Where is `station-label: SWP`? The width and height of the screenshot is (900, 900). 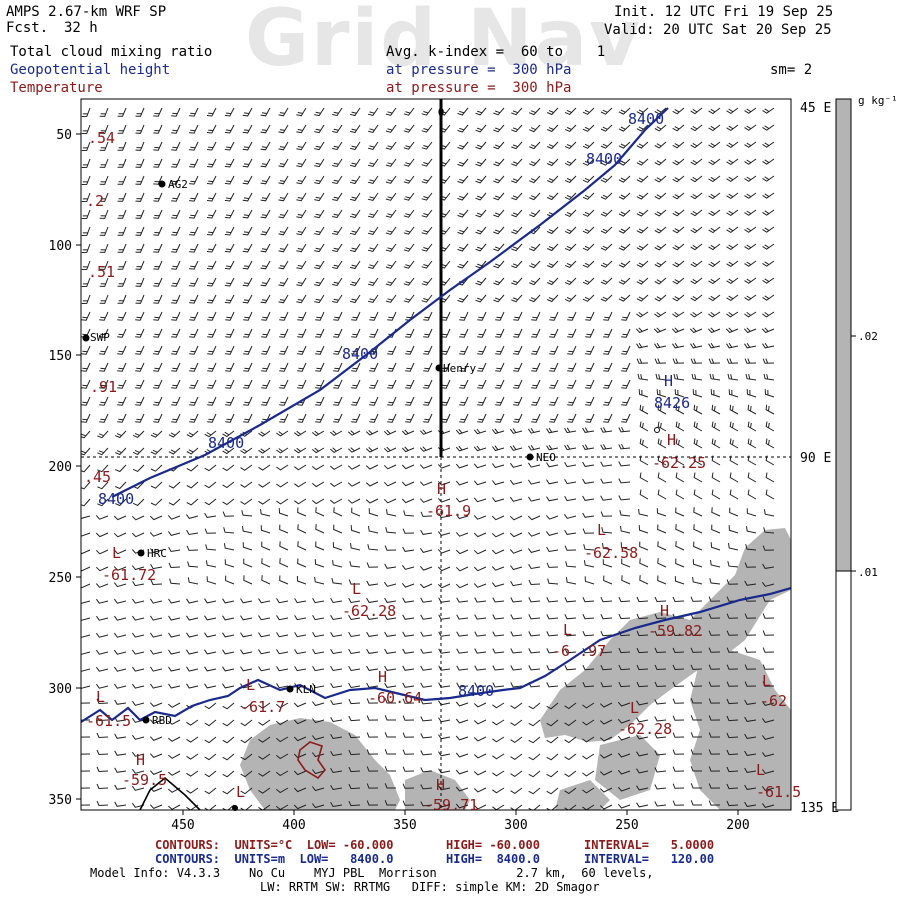 station-label: SWP is located at coordinates (100, 337).